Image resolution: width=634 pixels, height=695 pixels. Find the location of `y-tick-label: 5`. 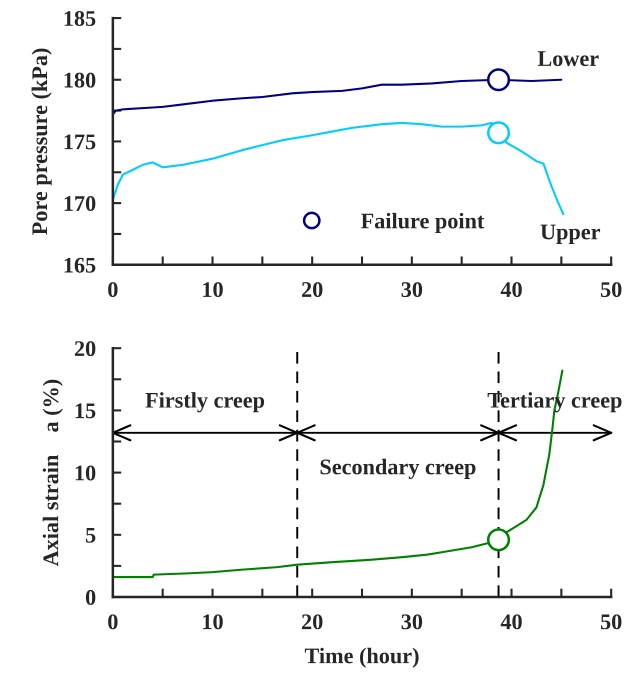

y-tick-label: 5 is located at coordinates (91, 535).